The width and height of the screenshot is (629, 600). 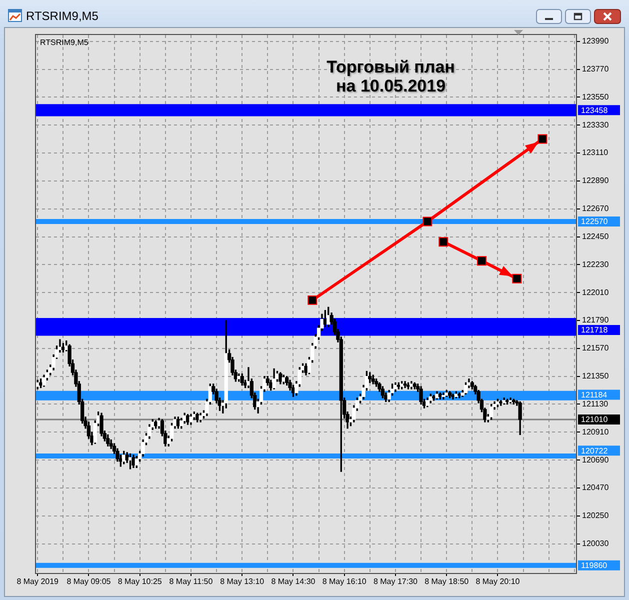 I want to click on band-label: 121184, so click(x=594, y=395).